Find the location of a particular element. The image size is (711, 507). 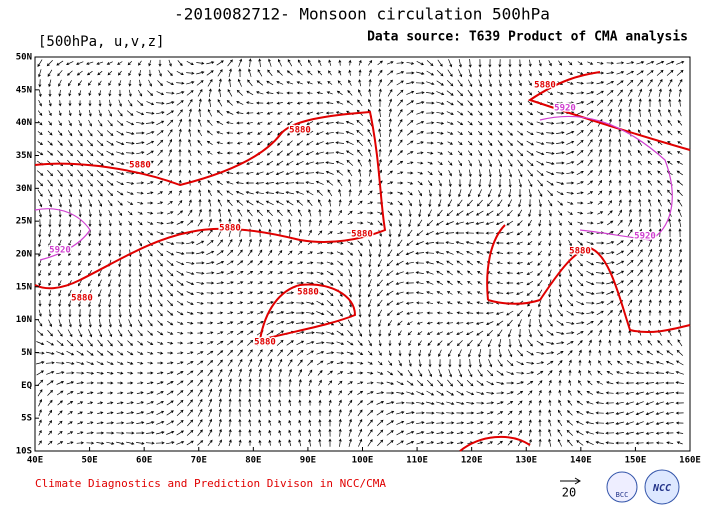

lat-label: 35N is located at coordinates (24, 156).